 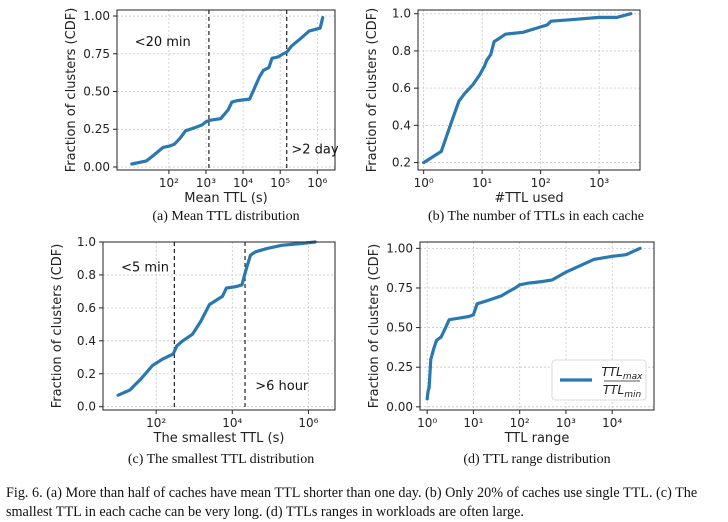 I want to click on x-axis-label: Mean TTL (s), so click(x=226, y=198).